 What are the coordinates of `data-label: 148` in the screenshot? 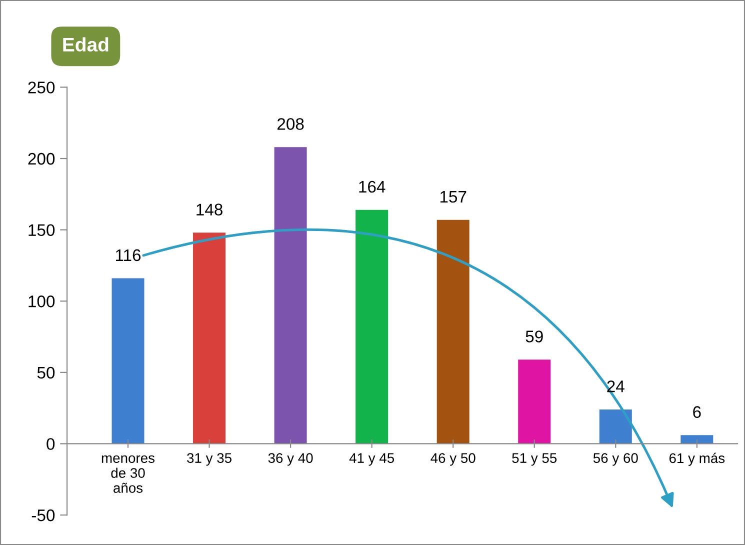 It's located at (209, 210).